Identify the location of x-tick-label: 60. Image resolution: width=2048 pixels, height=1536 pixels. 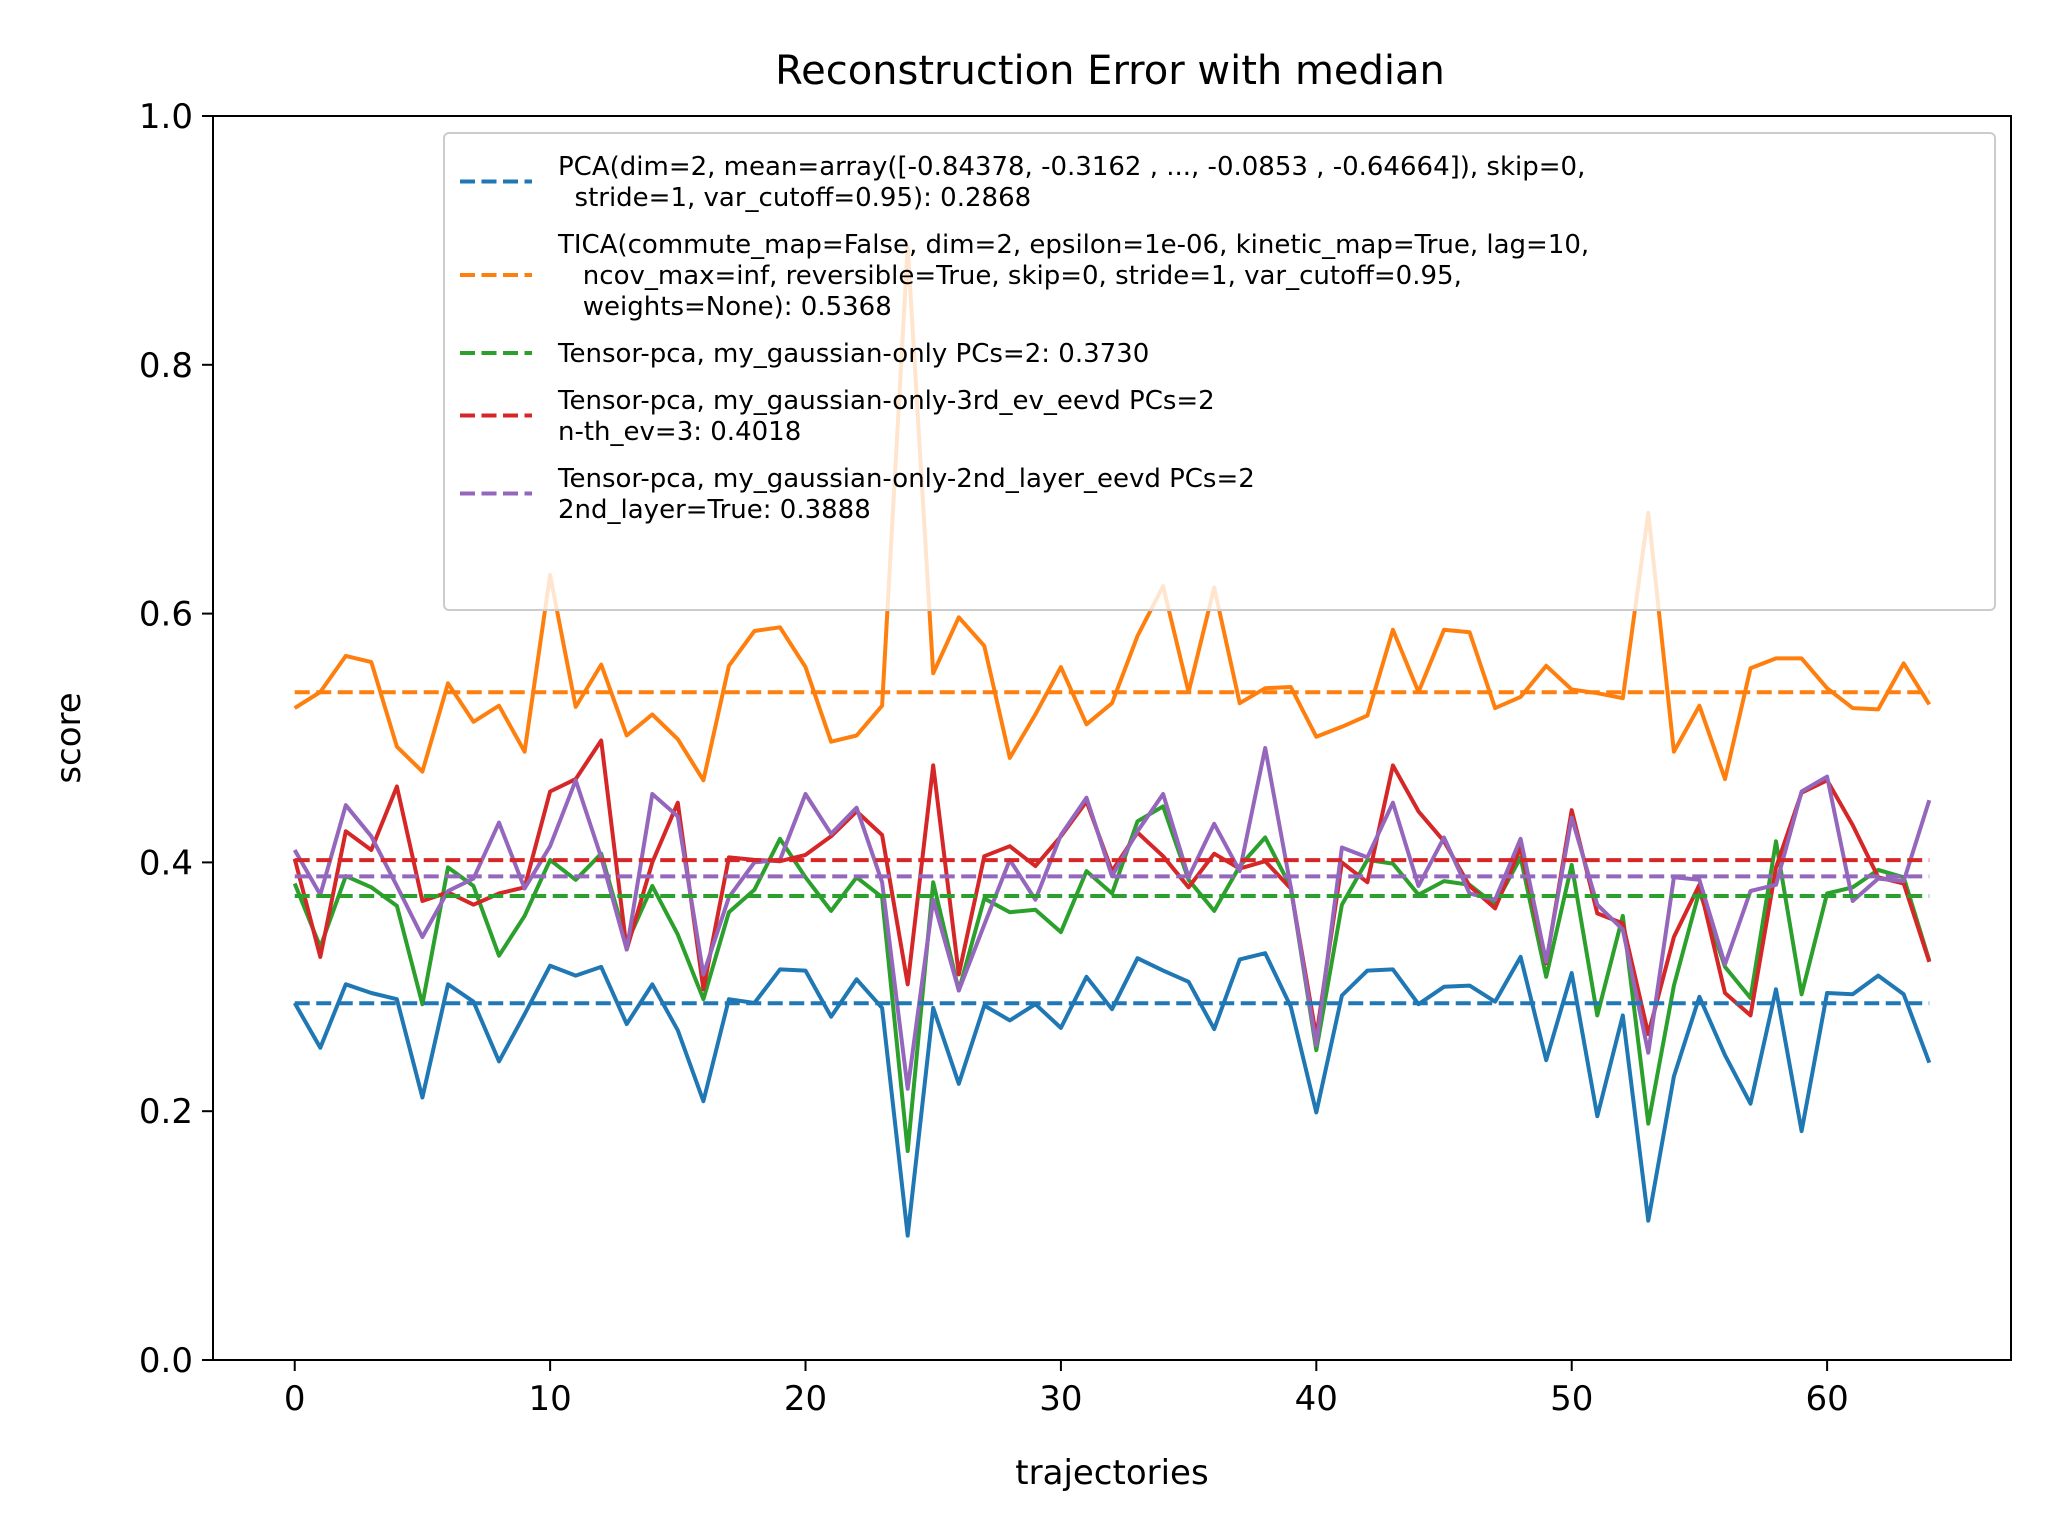
(1826, 1399).